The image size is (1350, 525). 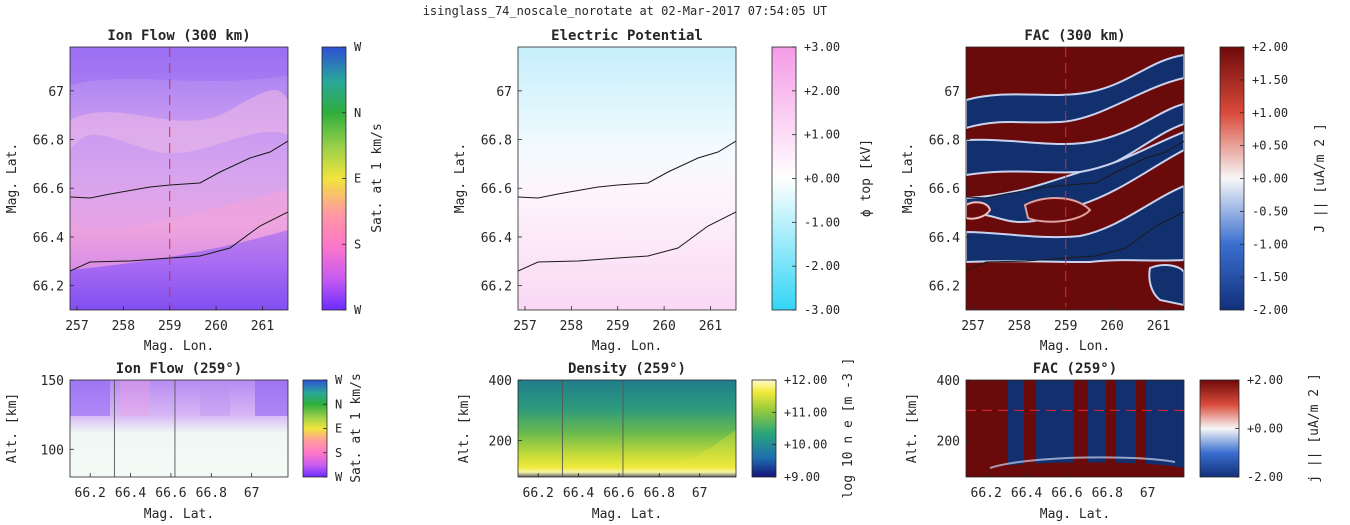 I want to click on colorbar-tick-label: +2.00, so click(x=1265, y=380).